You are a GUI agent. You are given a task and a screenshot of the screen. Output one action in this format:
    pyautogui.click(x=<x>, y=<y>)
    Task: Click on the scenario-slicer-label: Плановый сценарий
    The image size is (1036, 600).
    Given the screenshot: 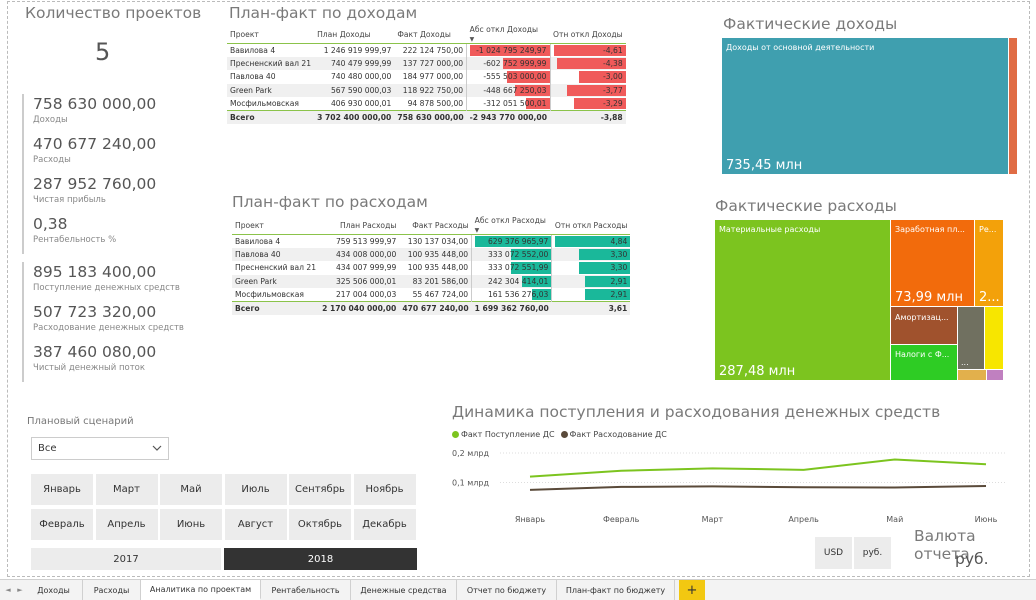 What is the action you would take?
    pyautogui.click(x=80, y=421)
    